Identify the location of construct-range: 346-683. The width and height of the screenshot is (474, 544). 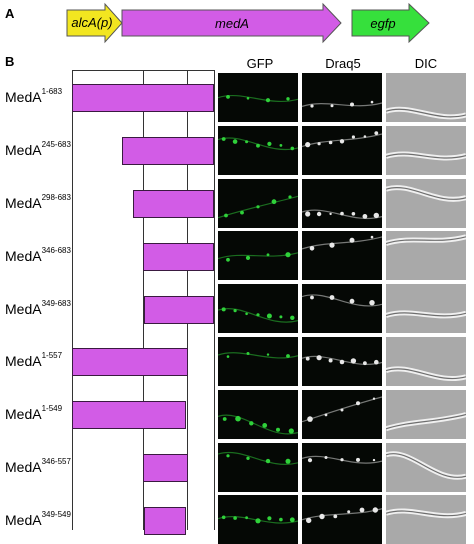
(56, 250).